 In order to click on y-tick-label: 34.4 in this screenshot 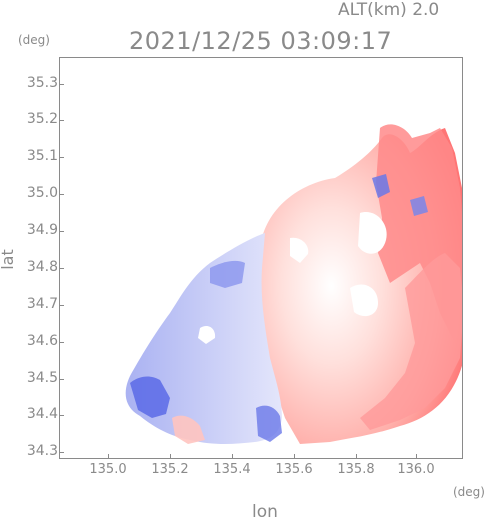, I will do `click(42, 414)`.